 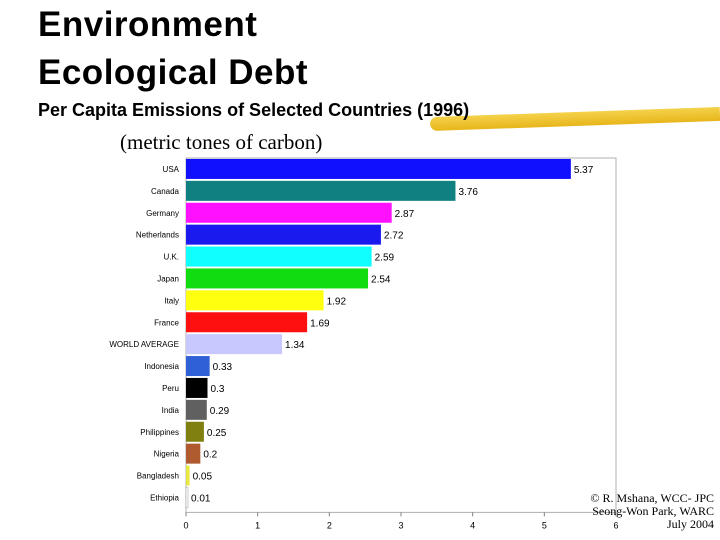 I want to click on category-label: Japan, so click(x=168, y=278).